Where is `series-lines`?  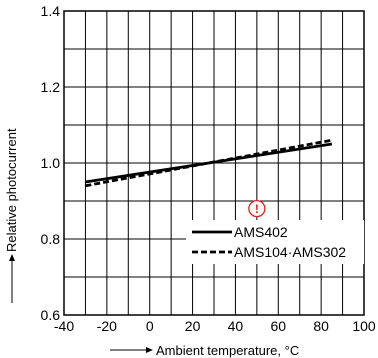 series-lines is located at coordinates (209, 163).